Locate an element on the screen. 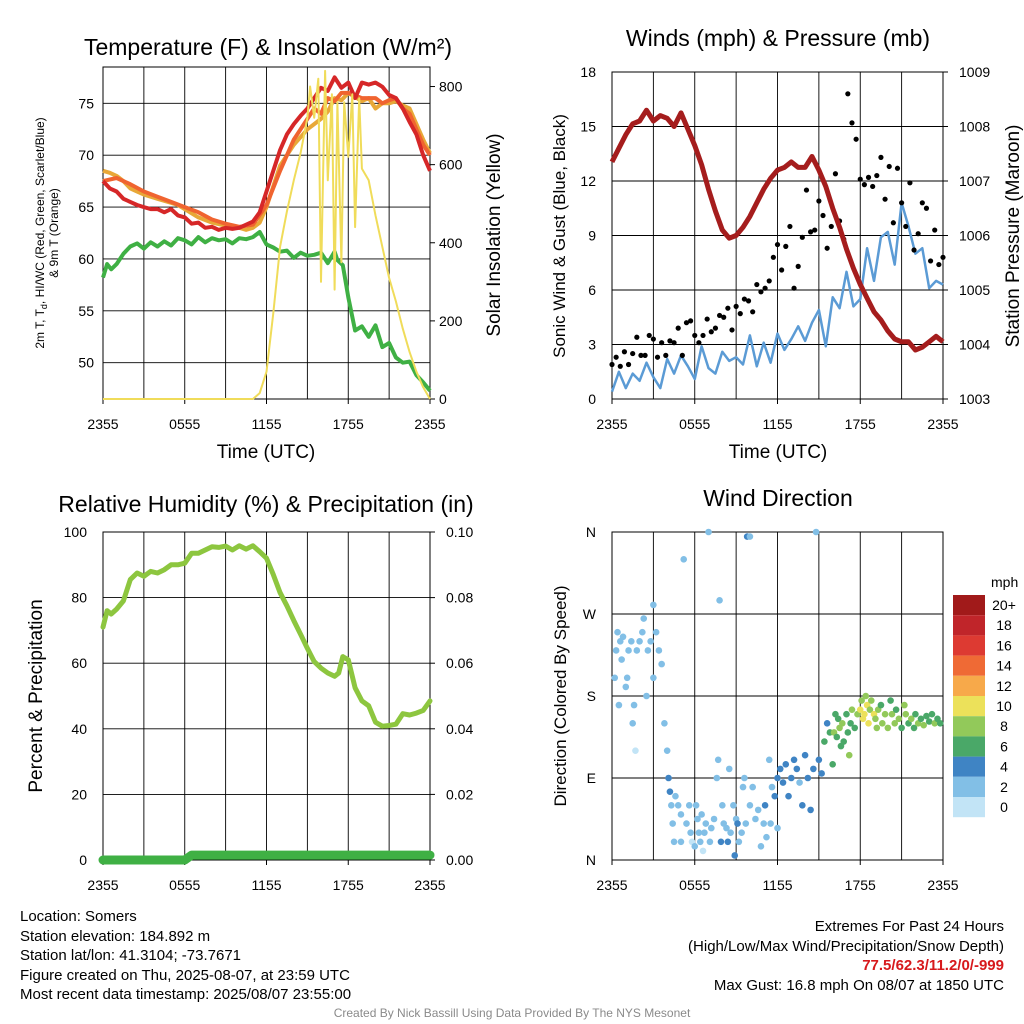  y-tick-label: 6 is located at coordinates (592, 290).